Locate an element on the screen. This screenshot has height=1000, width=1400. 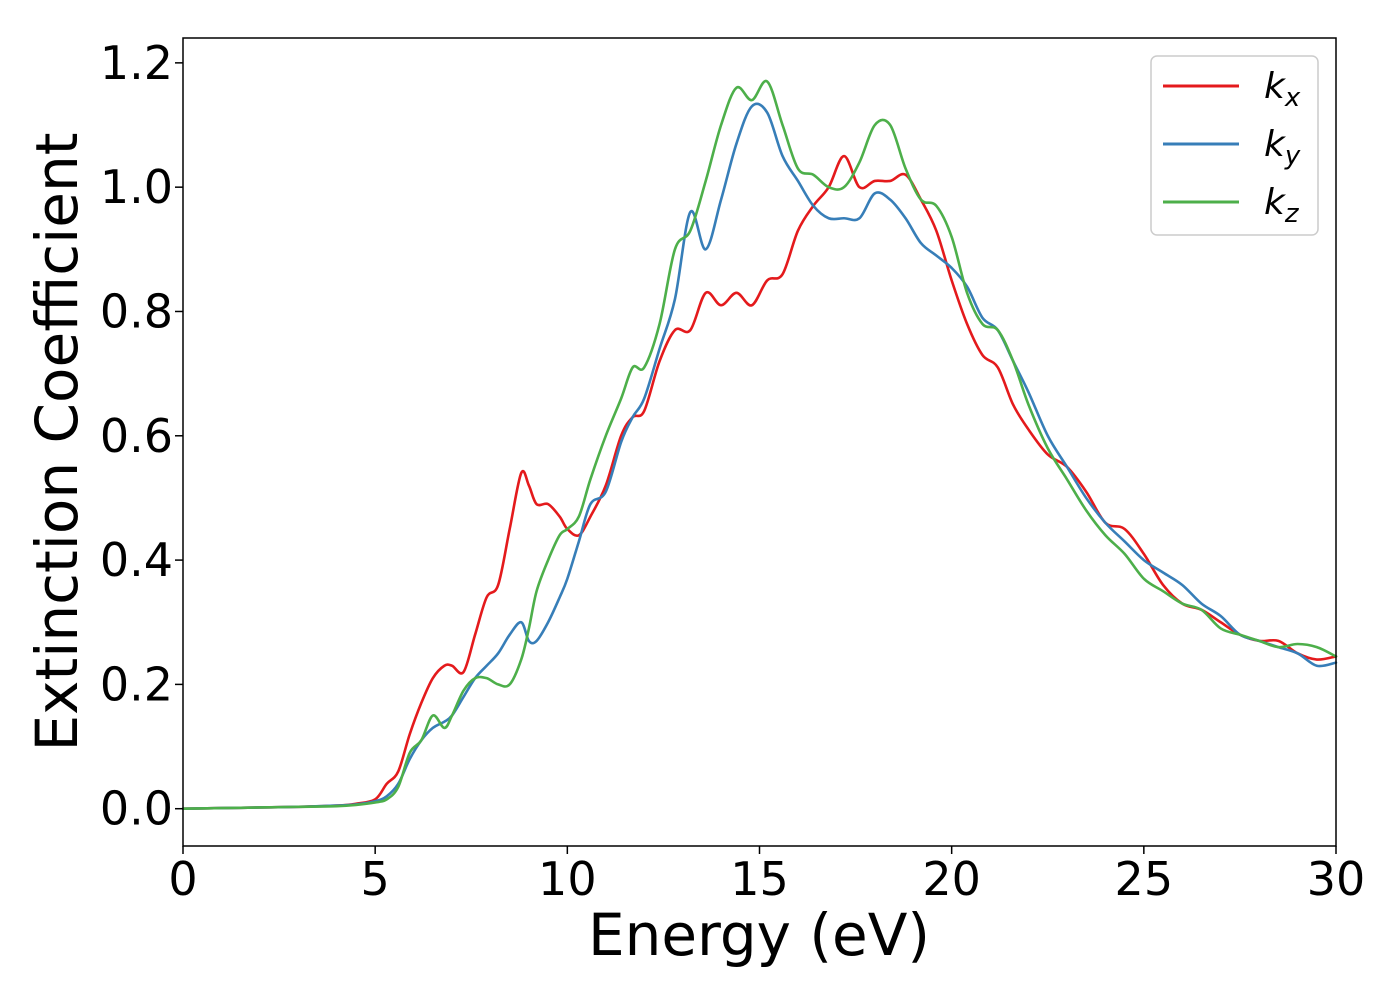
y-tick-label: 1.2 is located at coordinates (136, 63).